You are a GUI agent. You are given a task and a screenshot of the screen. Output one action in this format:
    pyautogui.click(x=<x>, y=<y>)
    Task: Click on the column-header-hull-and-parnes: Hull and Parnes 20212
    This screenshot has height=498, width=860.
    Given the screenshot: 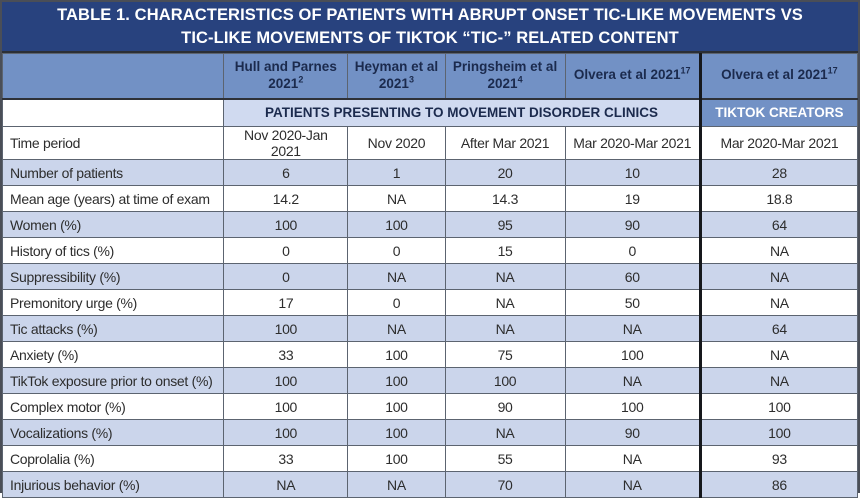 What is the action you would take?
    pyautogui.click(x=286, y=76)
    